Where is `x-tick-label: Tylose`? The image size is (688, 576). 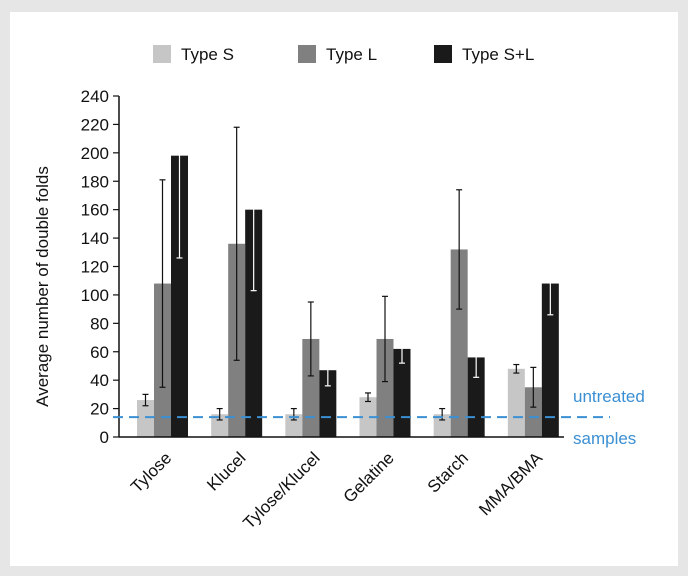
x-tick-label: Tylose is located at coordinates (151, 472).